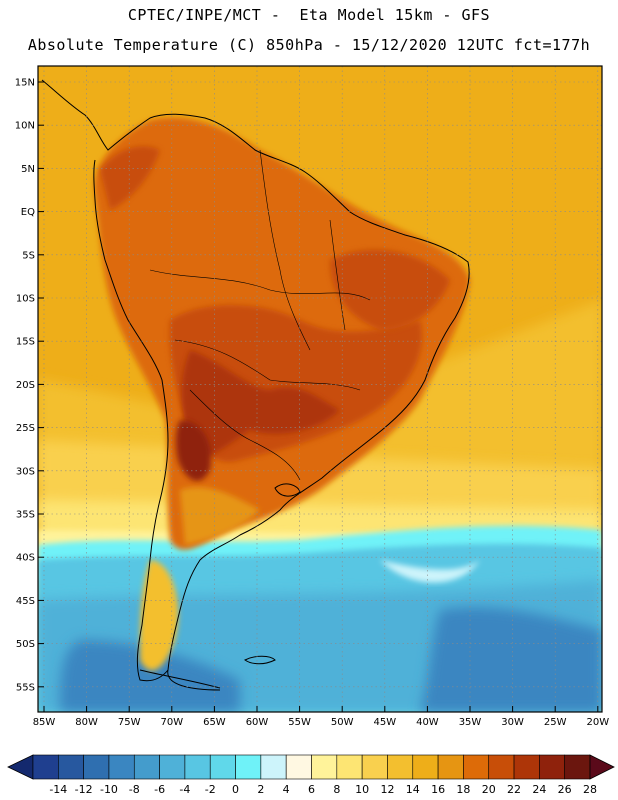 The width and height of the screenshot is (618, 800). I want to click on colorbar-low-arrow, so click(20, 767).